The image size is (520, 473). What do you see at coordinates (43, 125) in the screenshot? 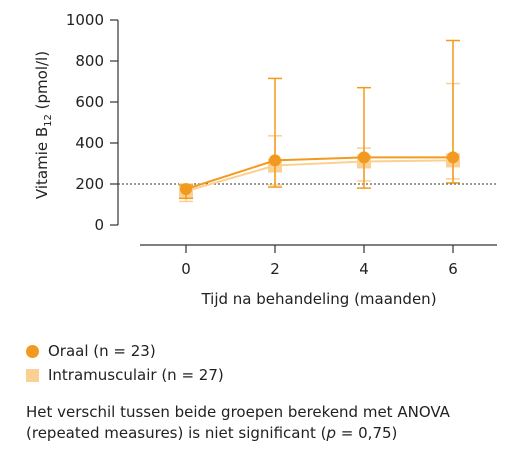
I see `y-axis-label: Vitamie B12 (pmol/l)` at bounding box center [43, 125].